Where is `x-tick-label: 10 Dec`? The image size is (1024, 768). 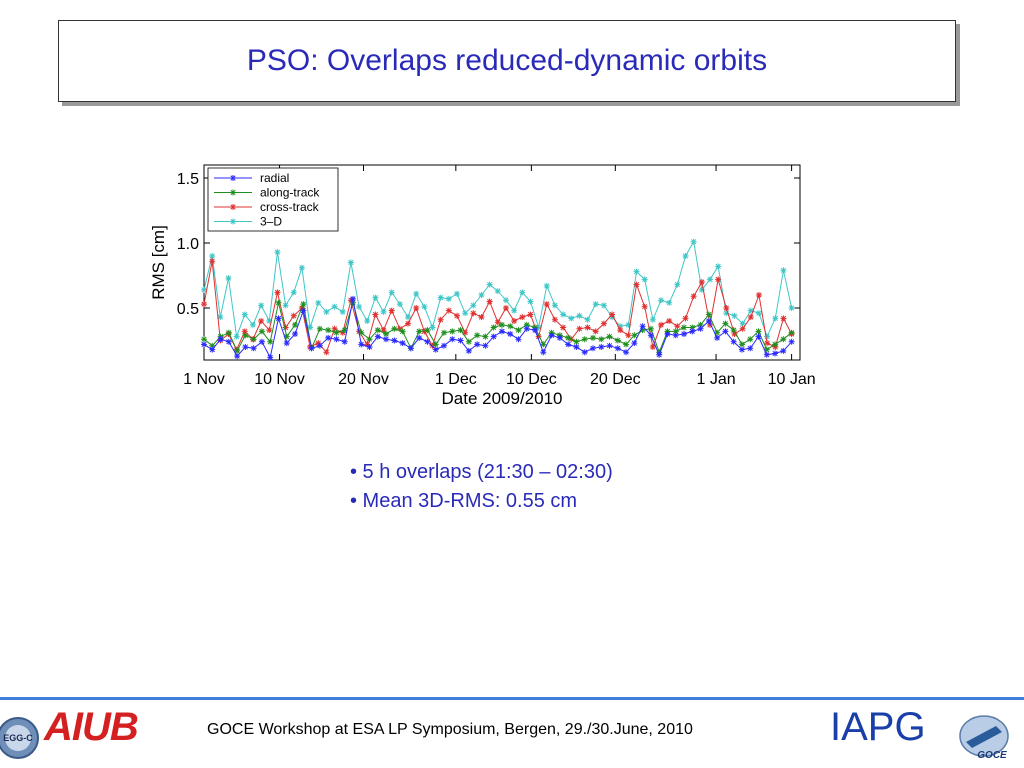 x-tick-label: 10 Dec is located at coordinates (531, 379).